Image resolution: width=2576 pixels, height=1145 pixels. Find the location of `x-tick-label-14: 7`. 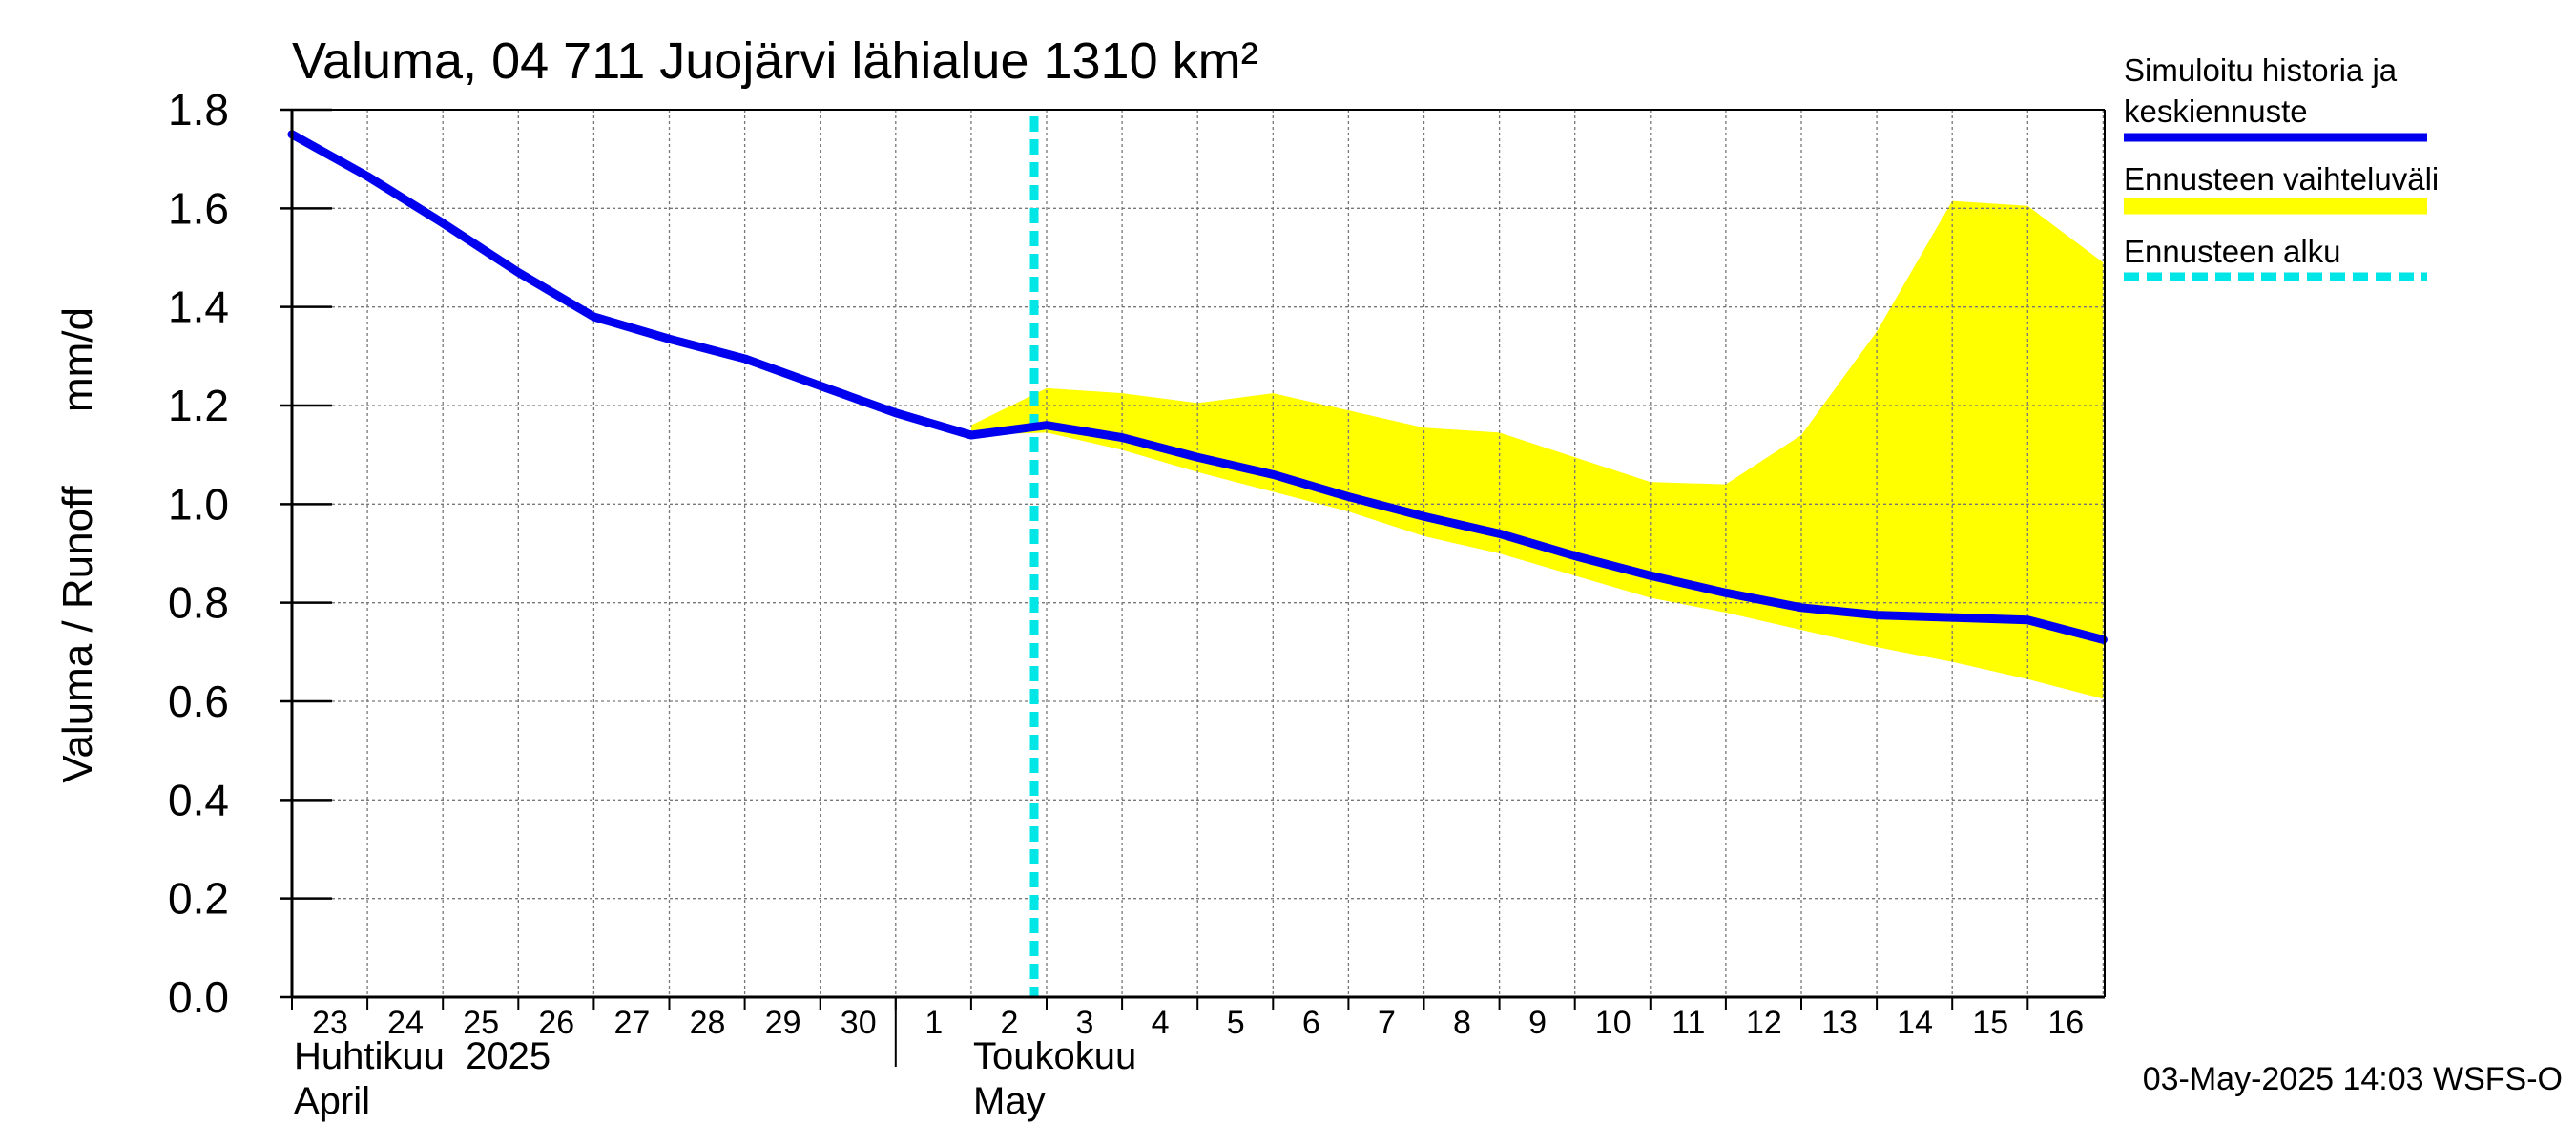

x-tick-label-14: 7 is located at coordinates (1387, 1023).